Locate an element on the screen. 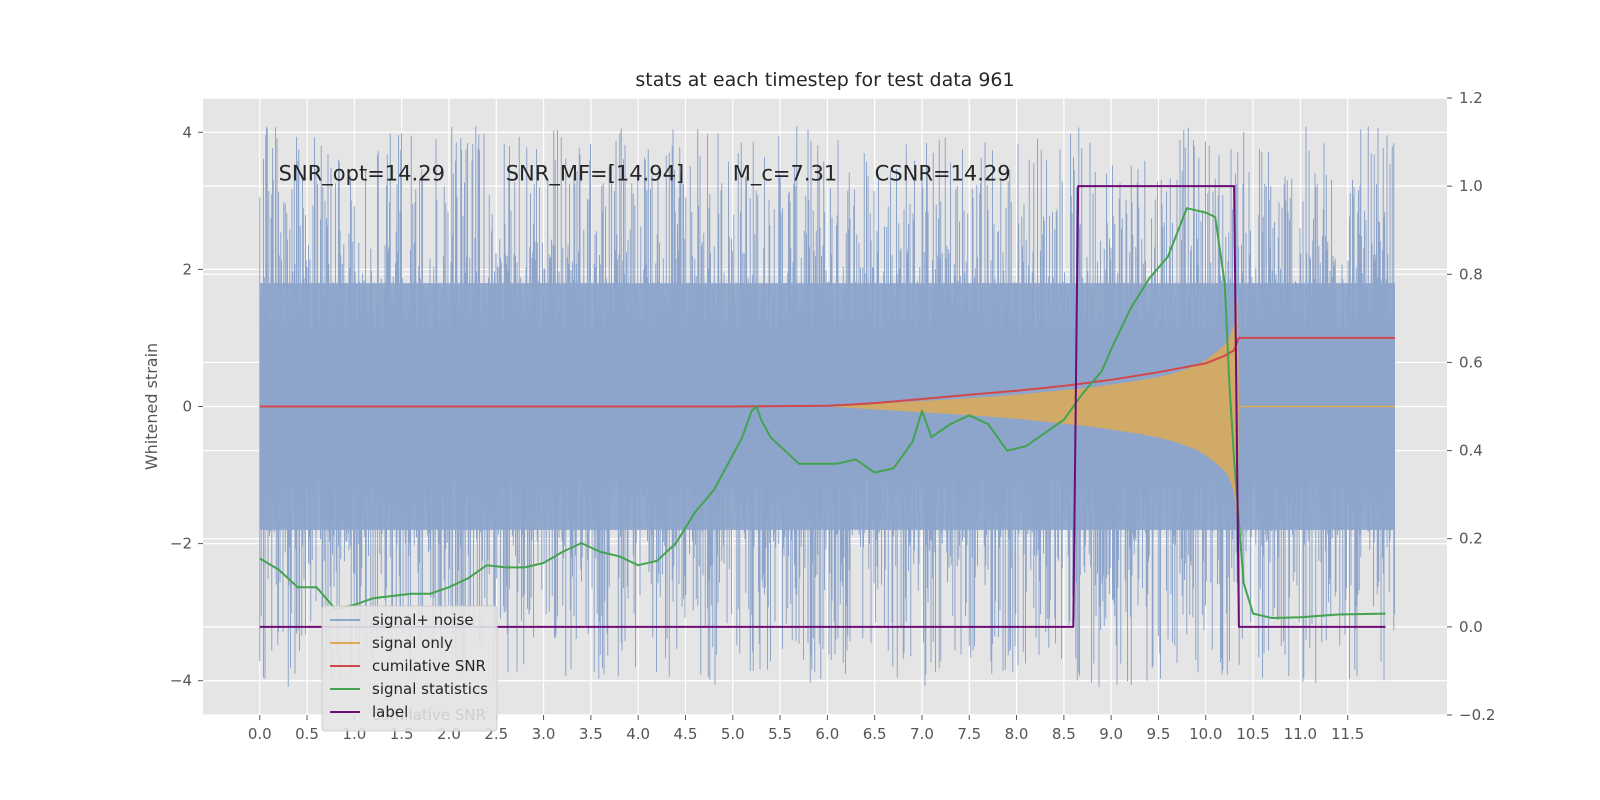 The width and height of the screenshot is (1600, 800). x-tick-label: 7.5 is located at coordinates (969, 734).